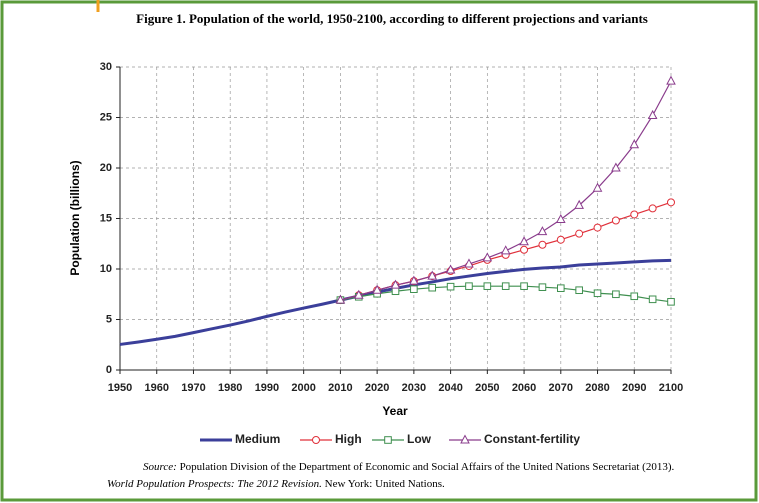 The width and height of the screenshot is (759, 503). I want to click on citation-text: New York: United Nations., so click(383, 484).